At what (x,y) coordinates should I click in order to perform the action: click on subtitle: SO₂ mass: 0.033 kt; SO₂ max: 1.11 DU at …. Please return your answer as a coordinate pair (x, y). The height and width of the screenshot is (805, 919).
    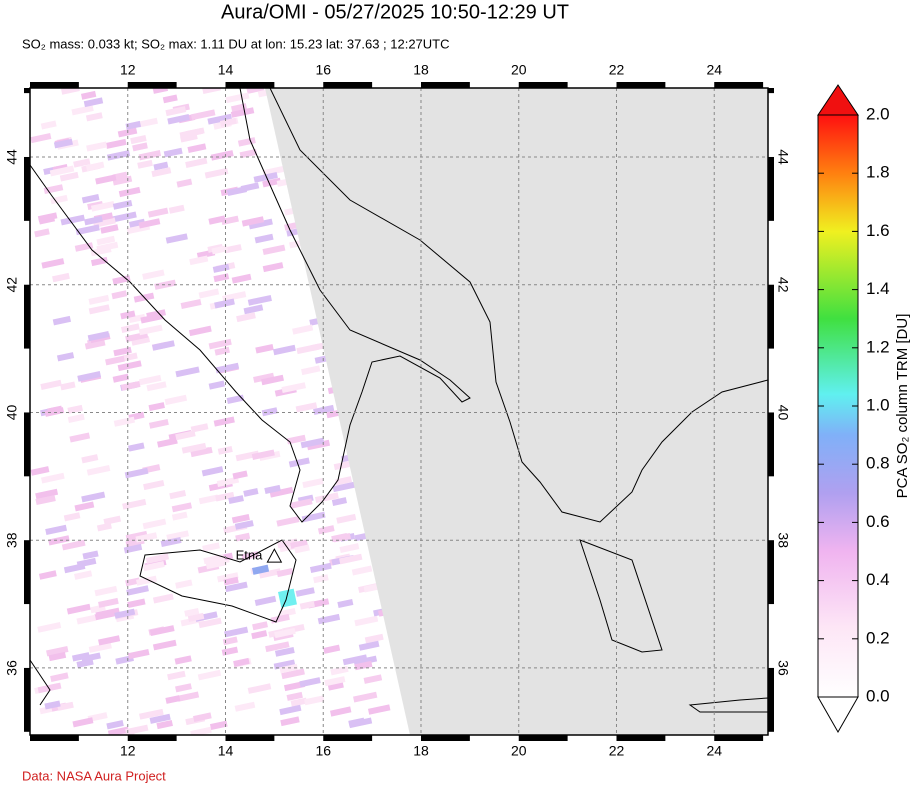
    Looking at the image, I should click on (236, 43).